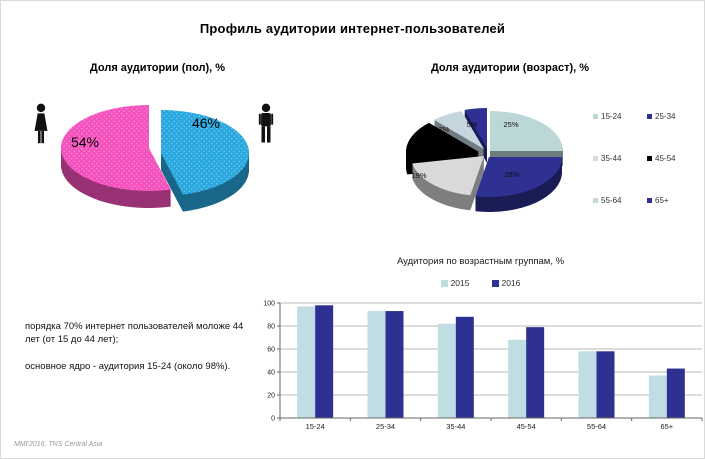 Image resolution: width=705 pixels, height=459 pixels. Describe the element at coordinates (662, 200) in the screenshot. I see `legend-label: 65+` at that location.